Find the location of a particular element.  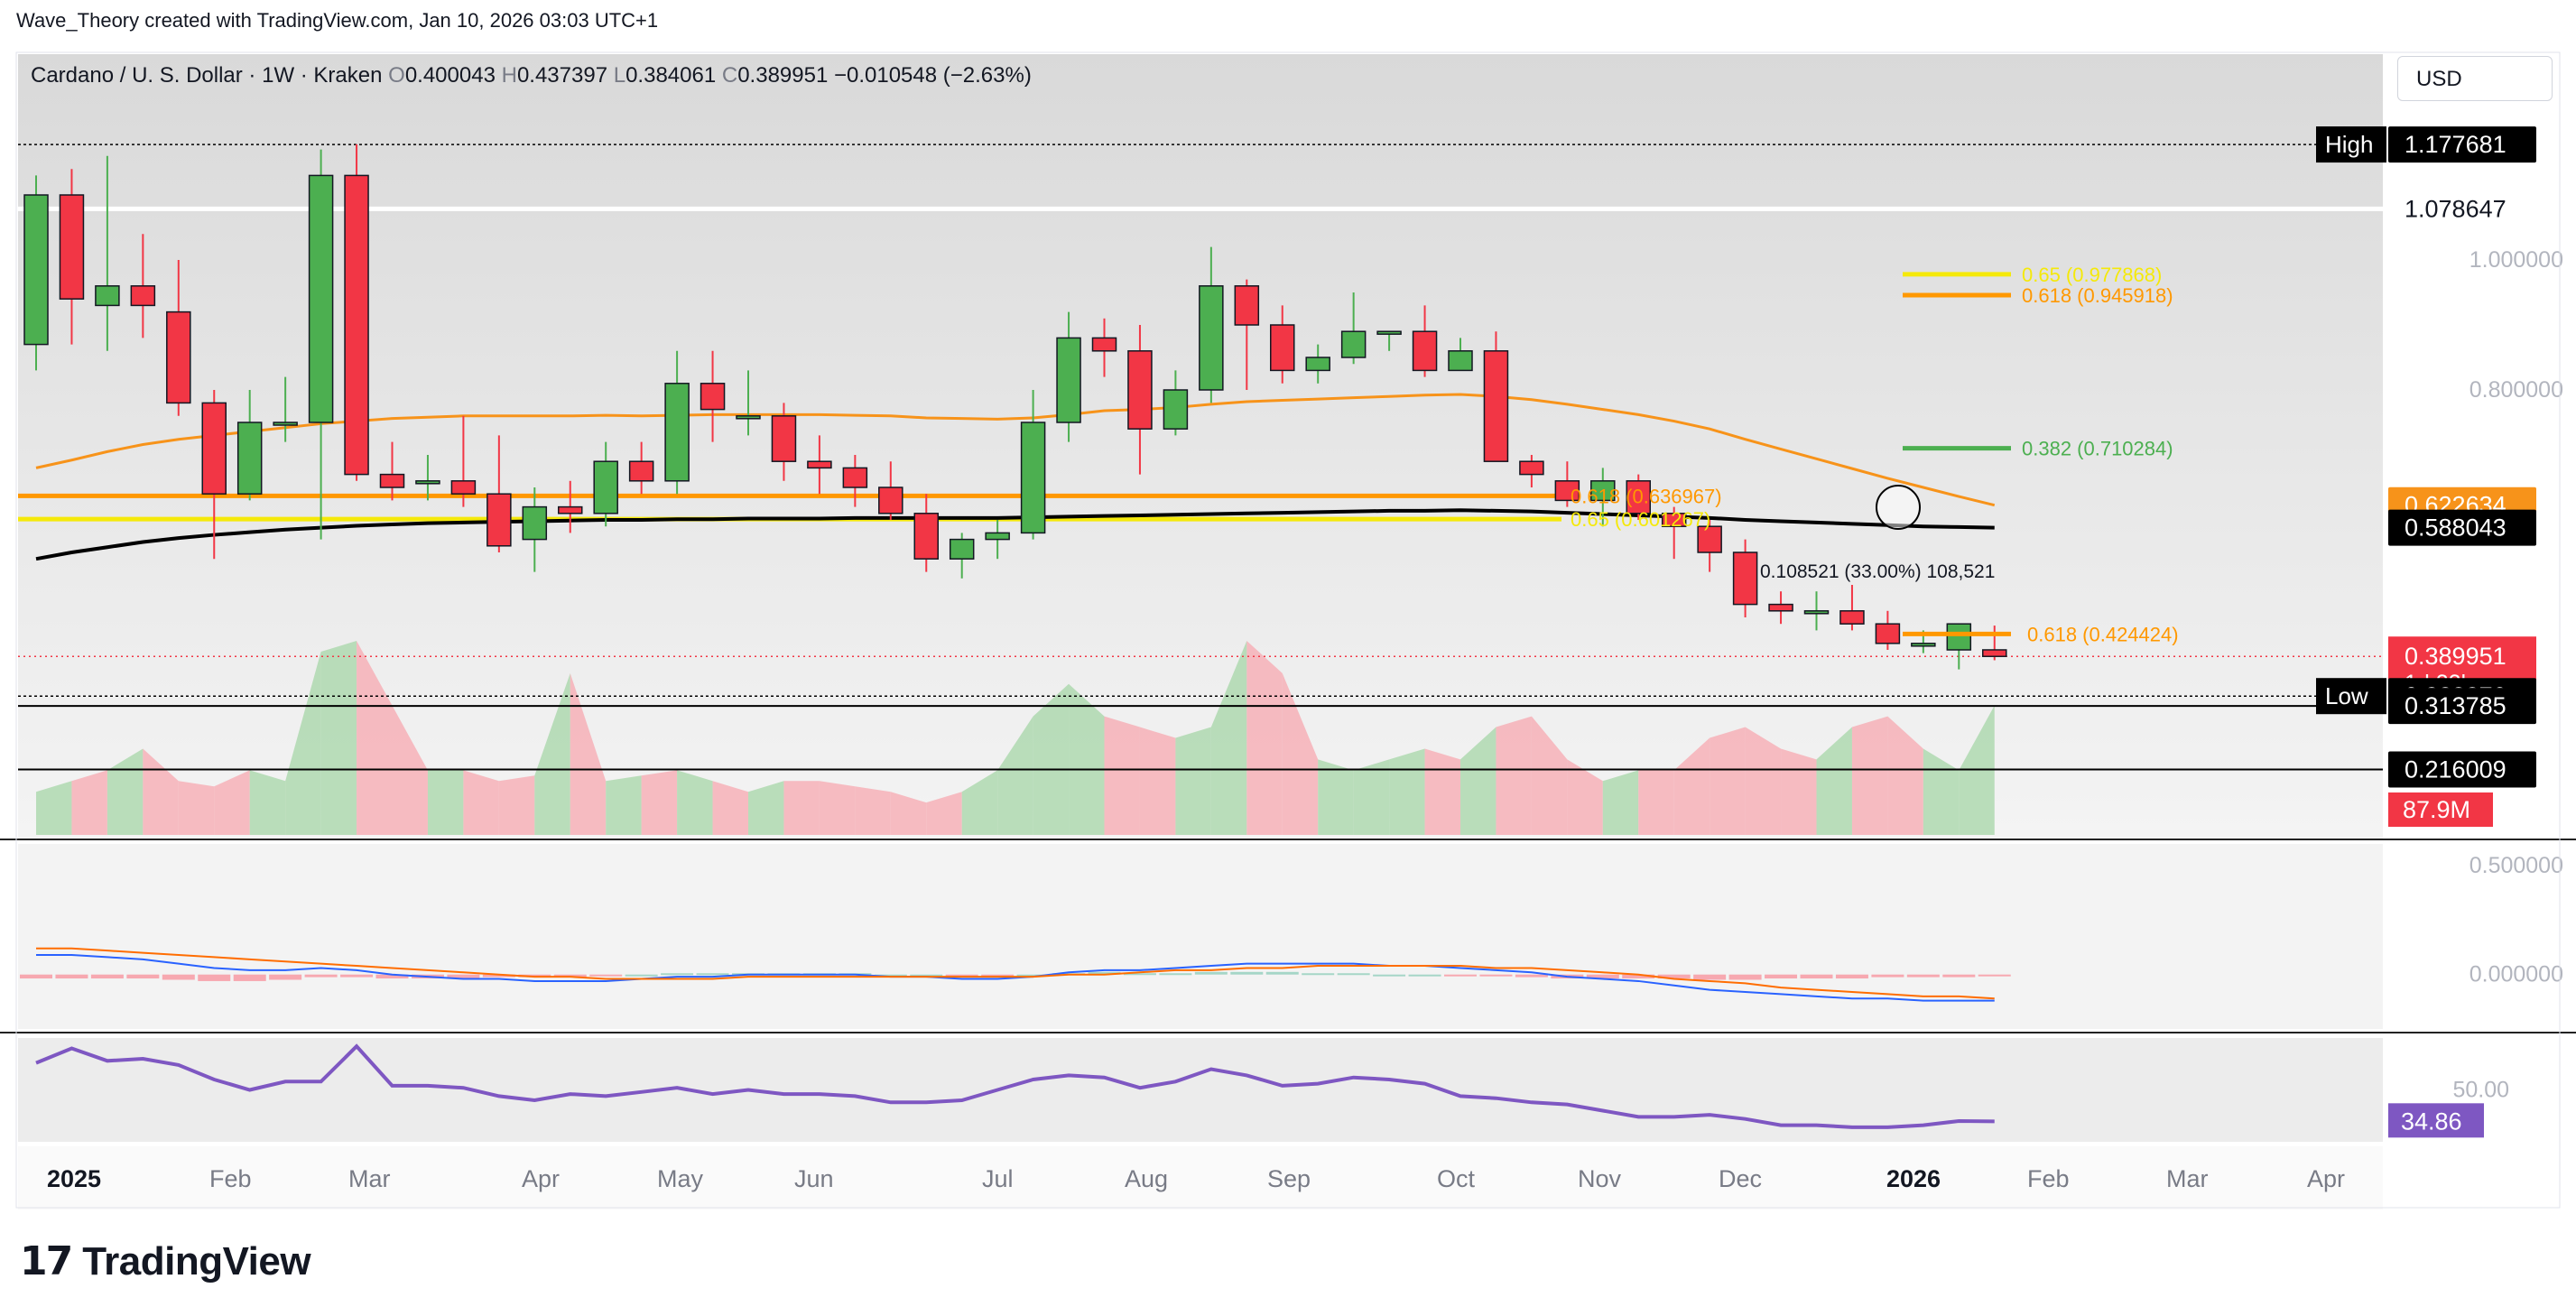

time-axis-label: Aug is located at coordinates (1146, 1178).